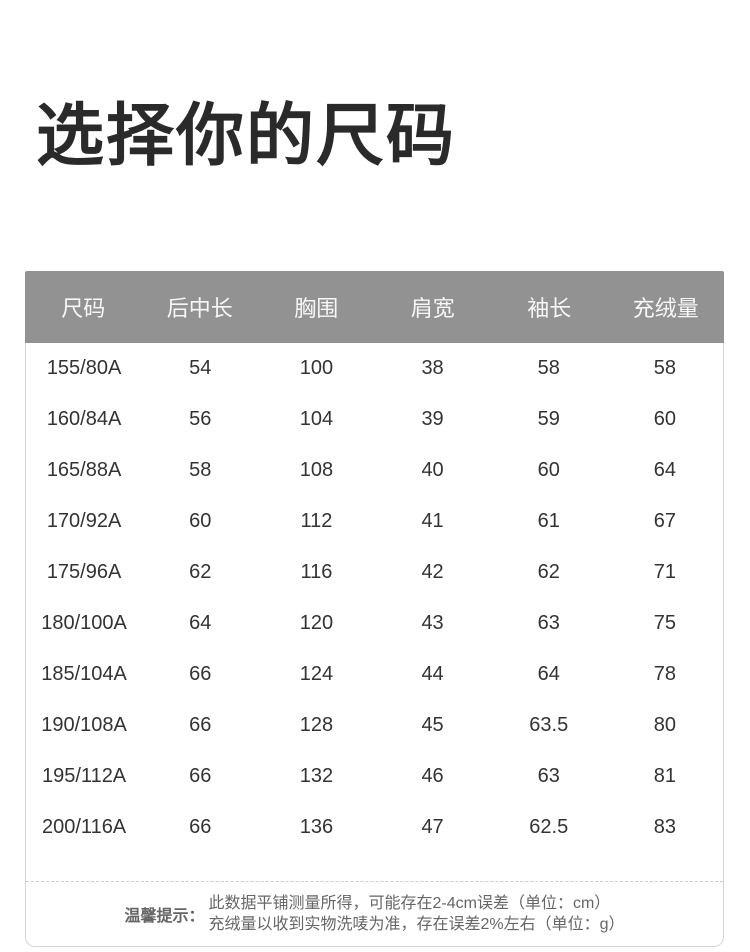 The height and width of the screenshot is (952, 750). What do you see at coordinates (84, 470) in the screenshot?
I see `cell-size: 165/88A` at bounding box center [84, 470].